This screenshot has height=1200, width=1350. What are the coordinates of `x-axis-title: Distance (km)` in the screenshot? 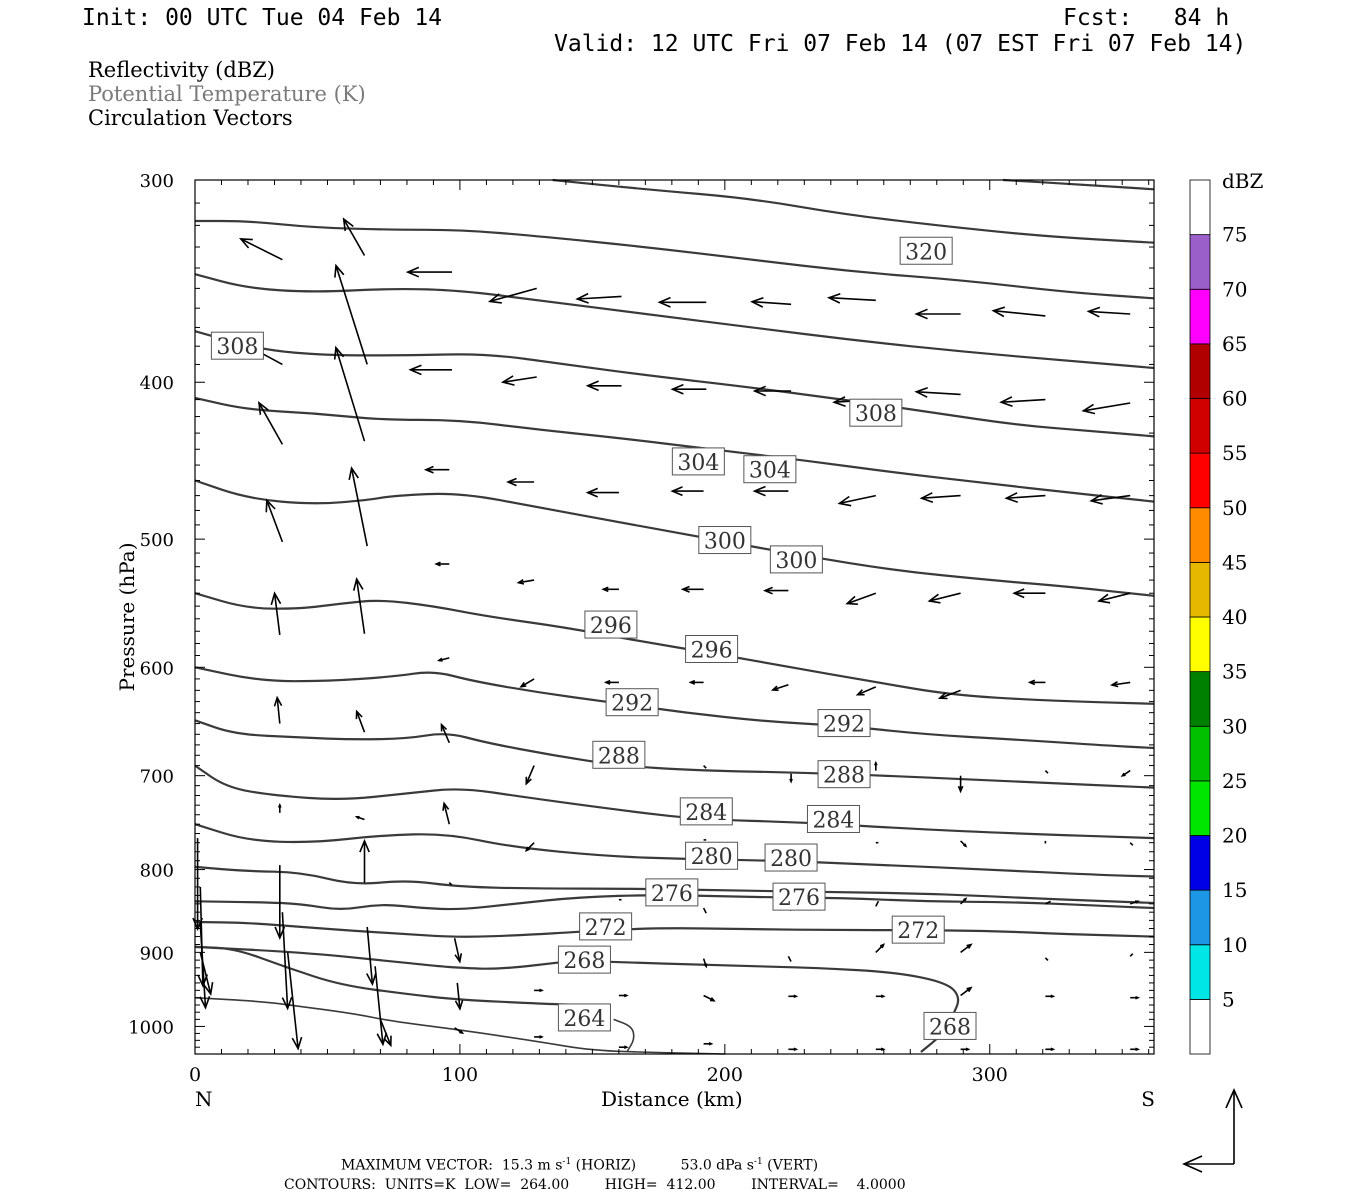 It's located at (672, 1099).